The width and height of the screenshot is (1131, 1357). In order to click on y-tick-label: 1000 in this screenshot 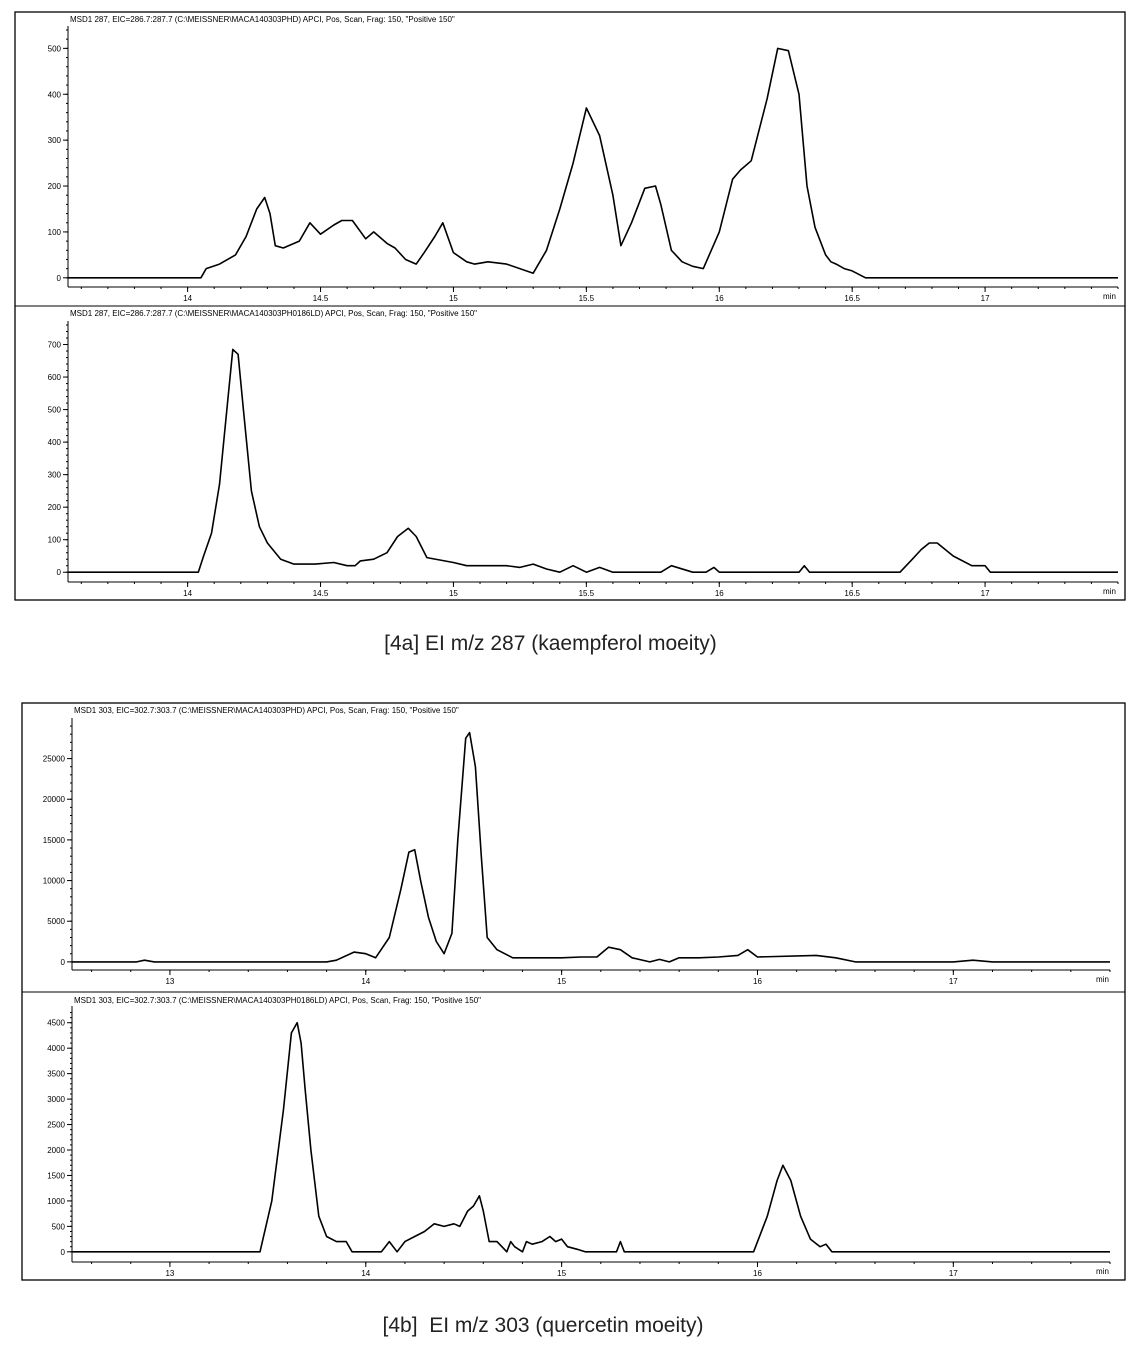, I will do `click(56, 1201)`.